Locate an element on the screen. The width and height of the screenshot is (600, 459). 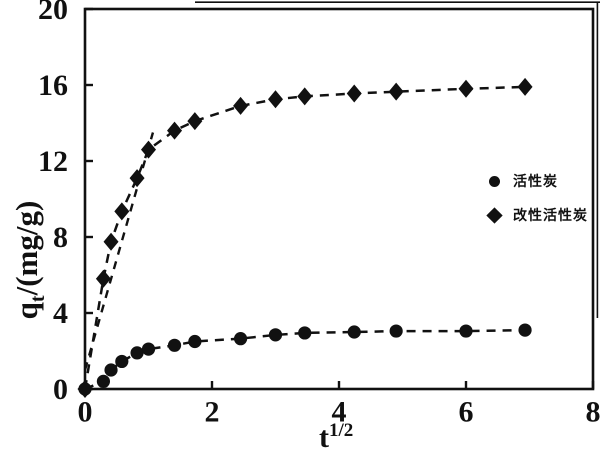
y-tick-label: 4 is located at coordinates (60, 313).